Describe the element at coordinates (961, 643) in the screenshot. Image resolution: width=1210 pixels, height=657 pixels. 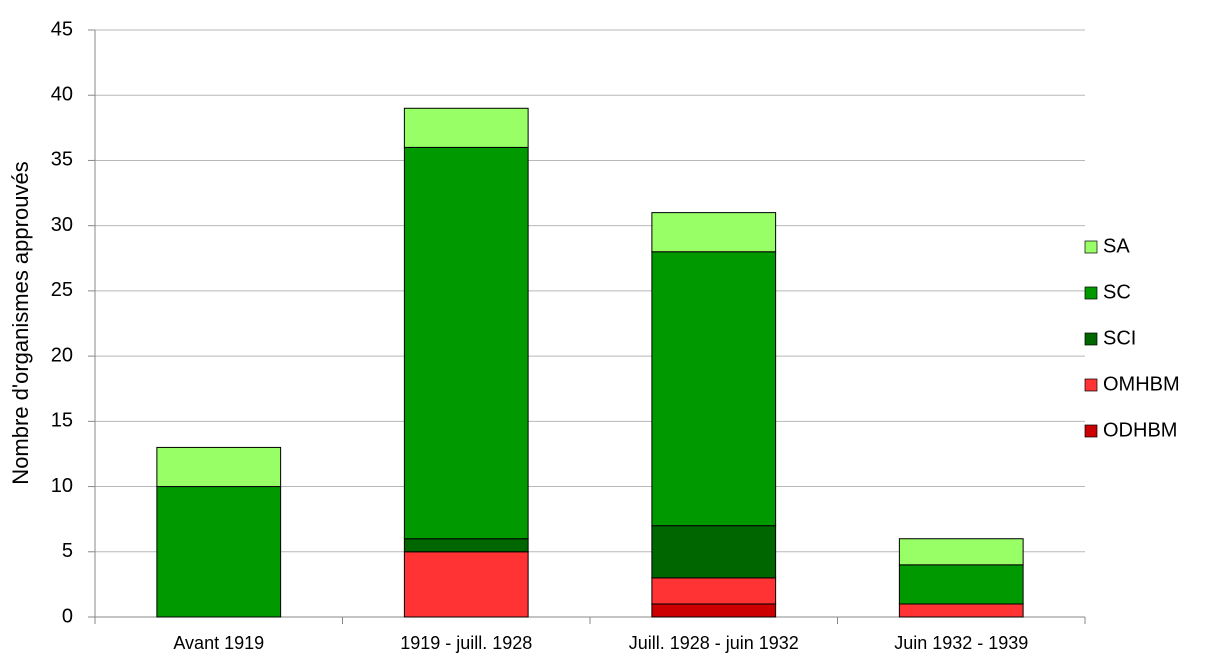
I see `x-tick-label: Juin 1932 - 1939` at that location.